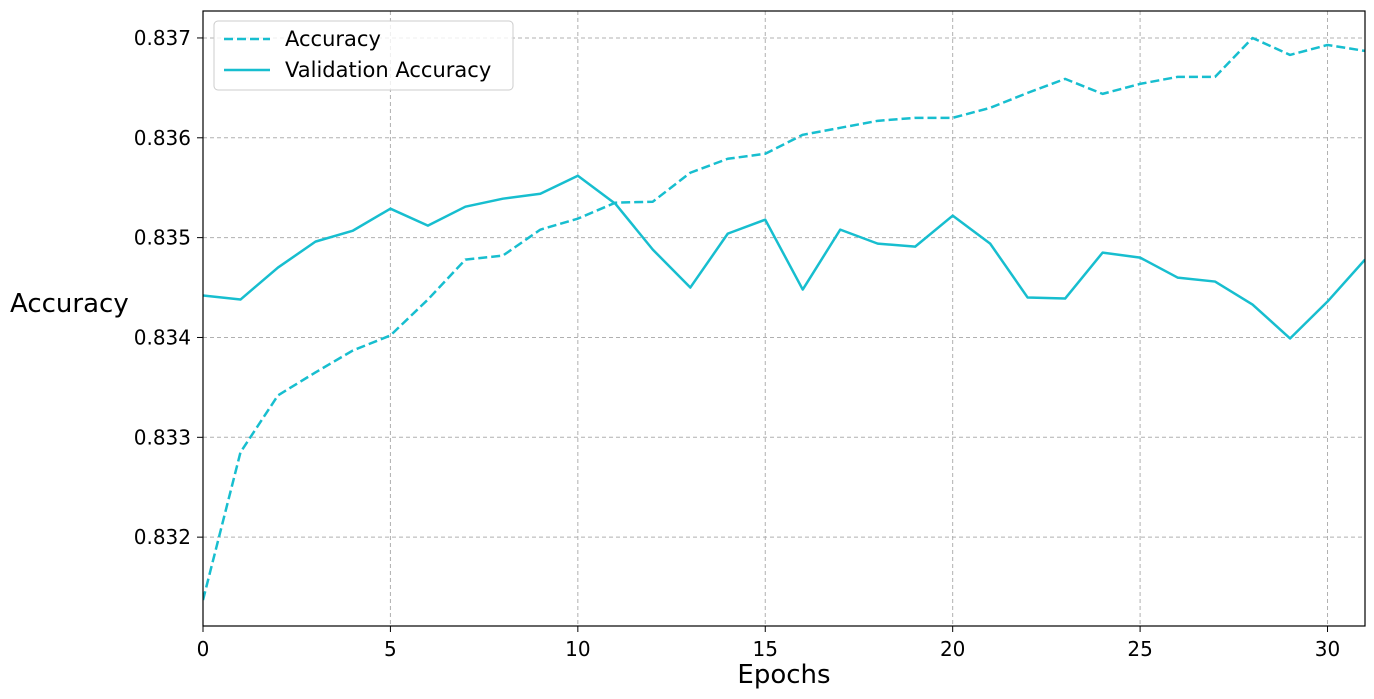 The height and width of the screenshot is (699, 1374). I want to click on legend-label-validation-accuracy: Validation Accuracy, so click(388, 70).